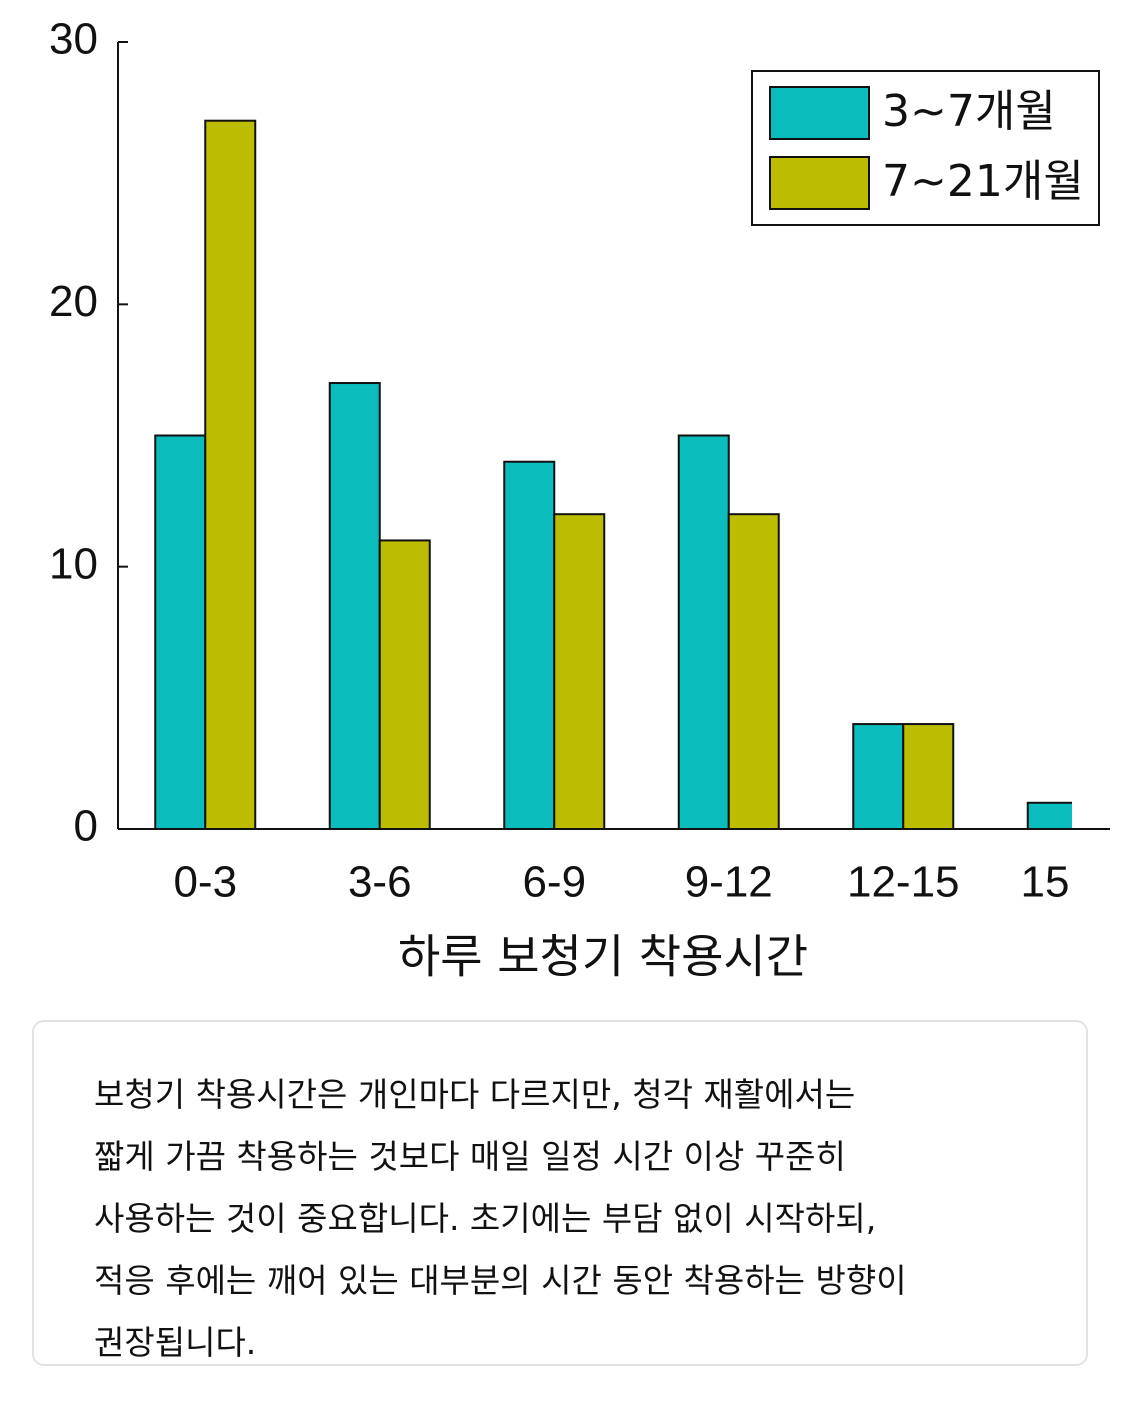 The width and height of the screenshot is (1122, 1402). I want to click on x-tick-label: 9-12, so click(729, 882).